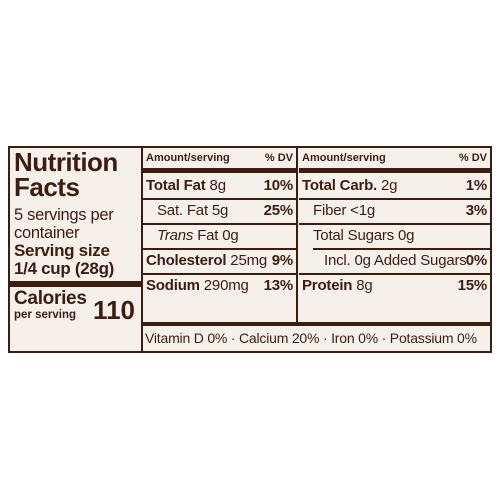  Describe the element at coordinates (50, 298) in the screenshot. I see `calories-label: Calories` at that location.